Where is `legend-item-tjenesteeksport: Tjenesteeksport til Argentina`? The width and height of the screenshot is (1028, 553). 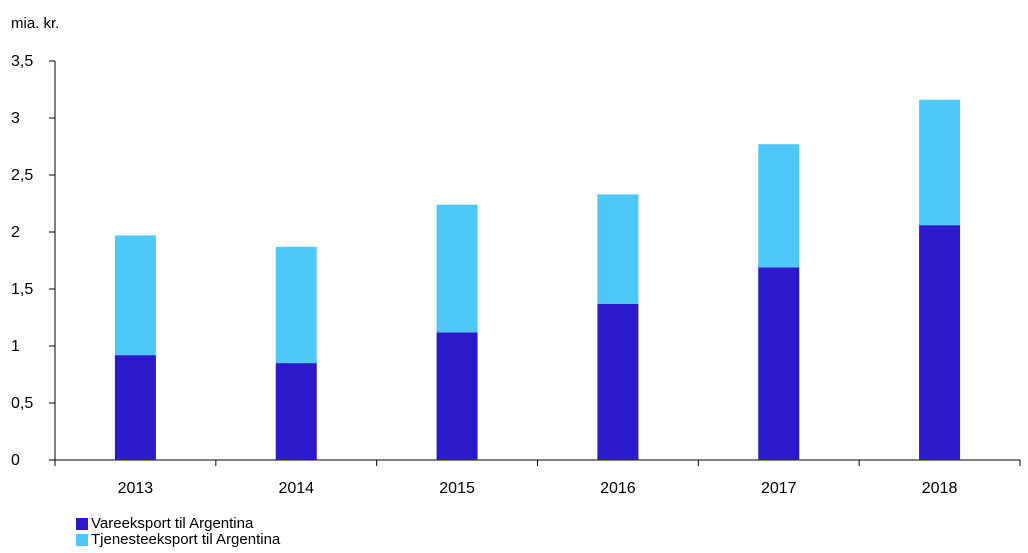 legend-item-tjenesteeksport: Tjenesteeksport til Argentina is located at coordinates (178, 540).